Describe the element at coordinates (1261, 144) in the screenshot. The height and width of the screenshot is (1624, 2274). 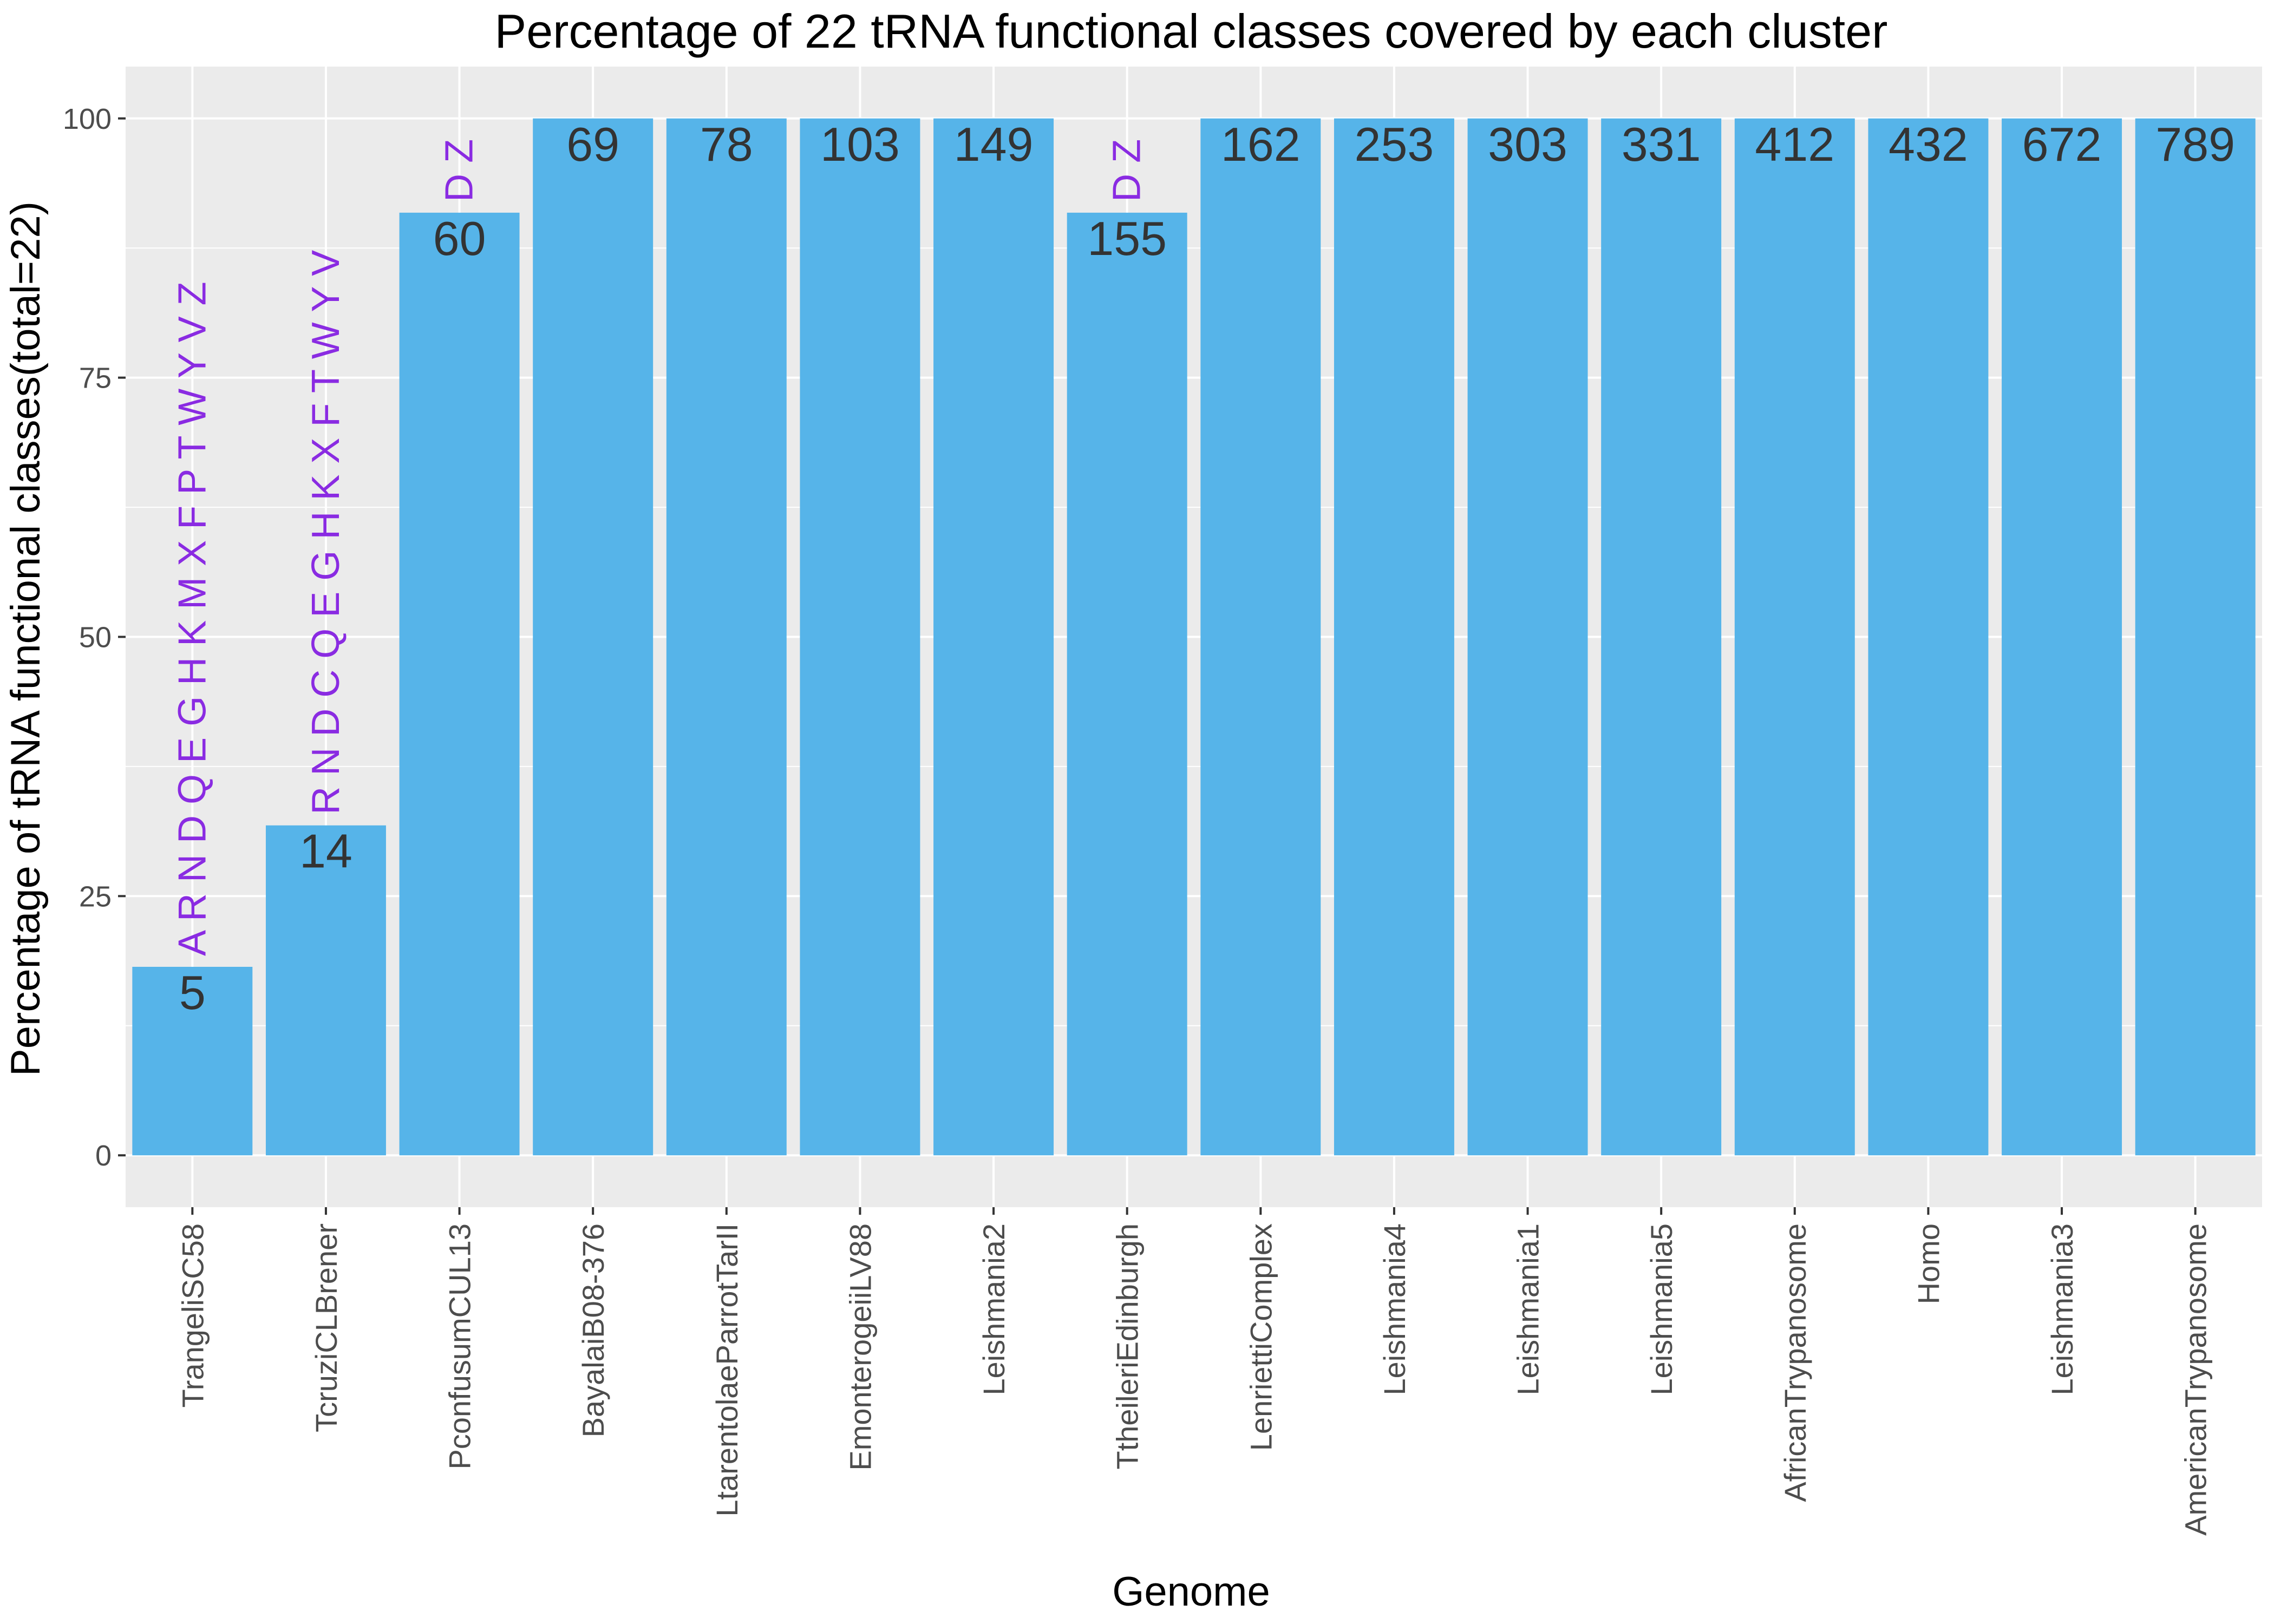
I see `count-label: 162` at that location.